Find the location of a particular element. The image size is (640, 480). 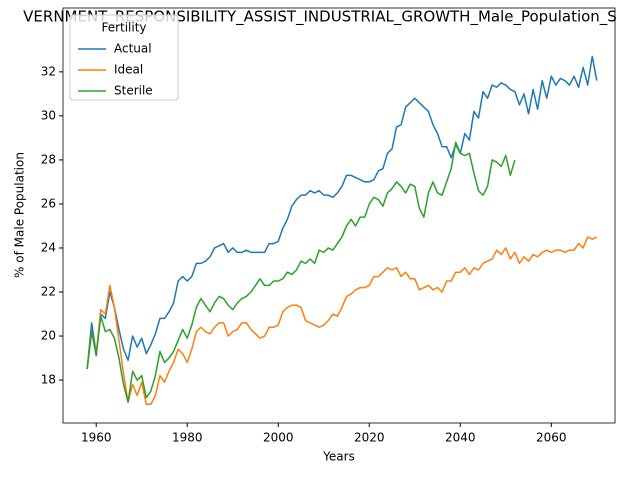

legend-title: Fertility is located at coordinates (123, 28).